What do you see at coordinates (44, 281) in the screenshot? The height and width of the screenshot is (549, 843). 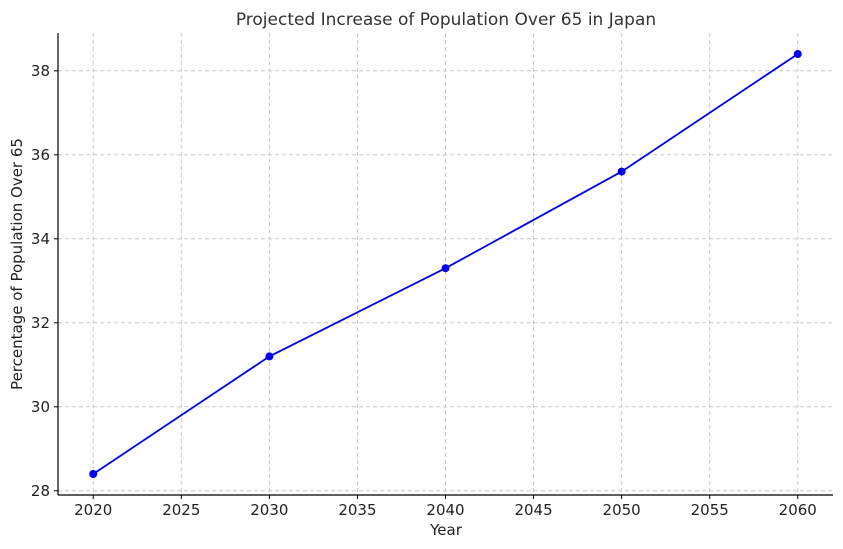 I see `y-axis: 28 30 32 34 36 38` at bounding box center [44, 281].